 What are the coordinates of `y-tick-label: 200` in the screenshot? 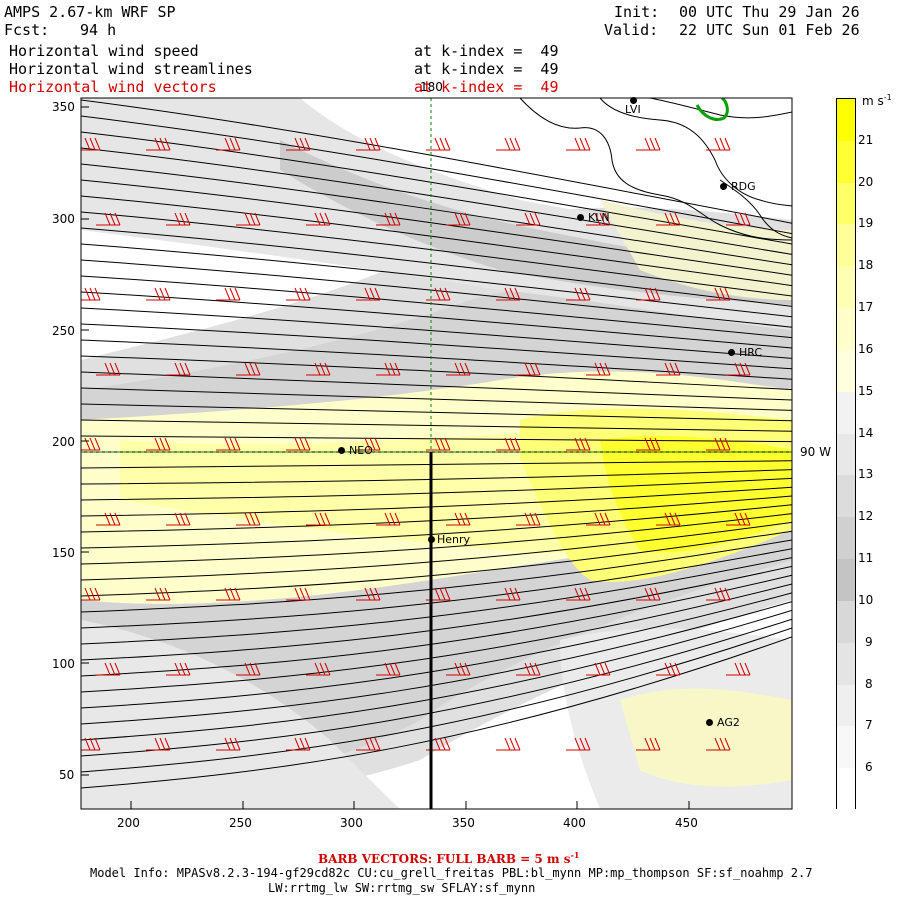 It's located at (63, 442).